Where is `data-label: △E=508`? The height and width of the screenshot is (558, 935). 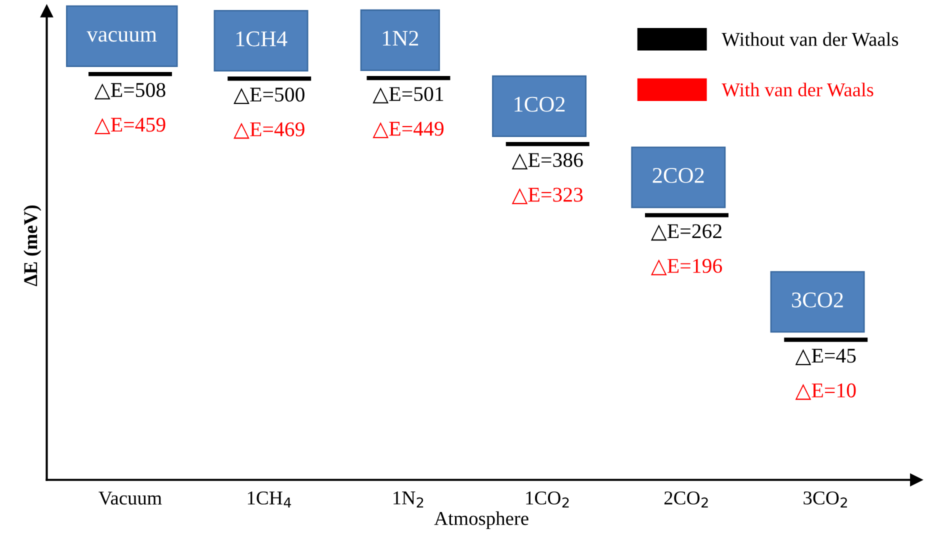
data-label: △E=508 is located at coordinates (130, 91).